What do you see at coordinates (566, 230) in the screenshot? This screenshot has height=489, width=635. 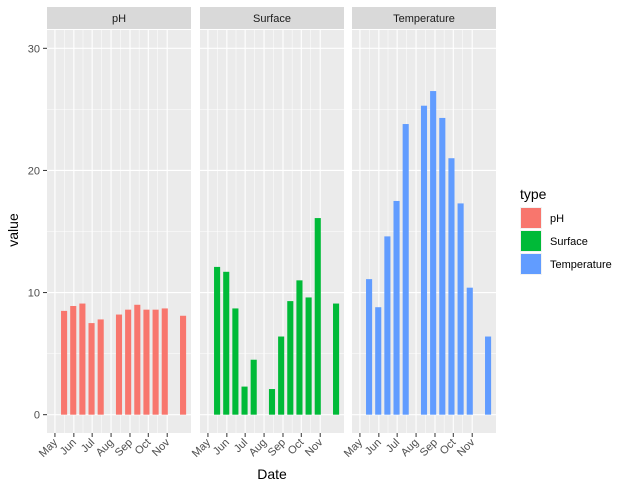 I see `legend: type pH Surface Temperature` at bounding box center [566, 230].